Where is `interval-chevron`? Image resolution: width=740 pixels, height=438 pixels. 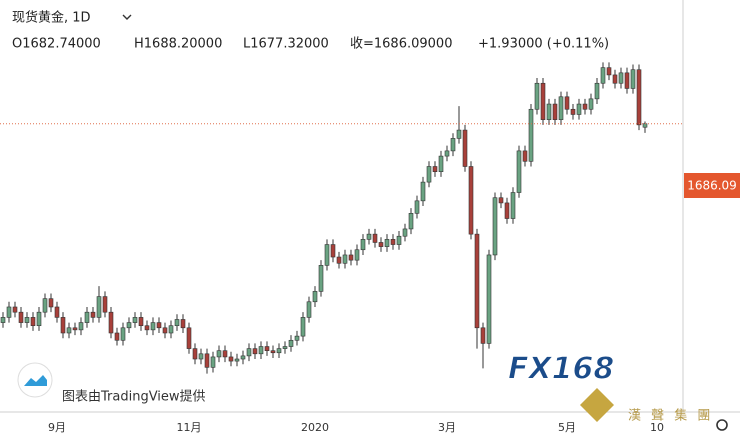
interval-chevron is located at coordinates (127, 17).